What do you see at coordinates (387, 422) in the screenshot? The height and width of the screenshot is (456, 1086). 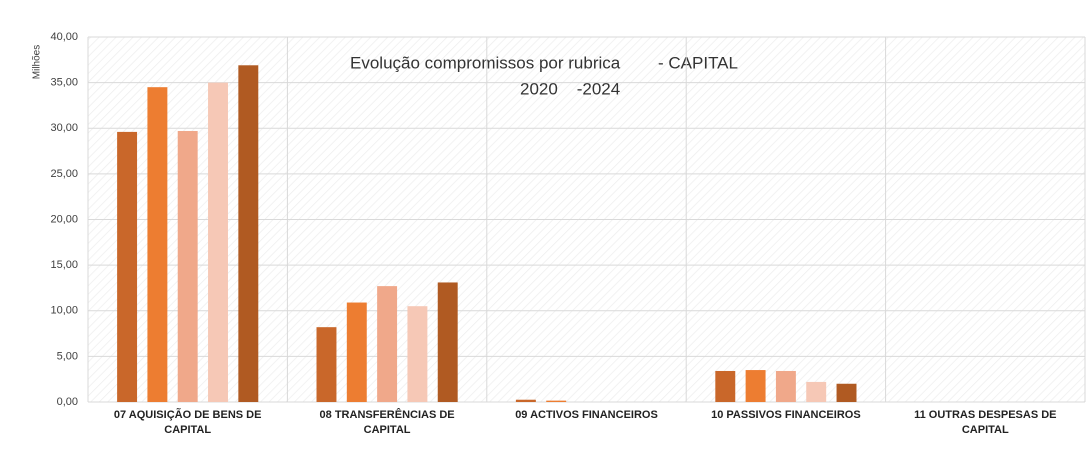 I see `x-tick-label: 08 TRANSFERÊNCIAS DE CAPITAL` at bounding box center [387, 422].